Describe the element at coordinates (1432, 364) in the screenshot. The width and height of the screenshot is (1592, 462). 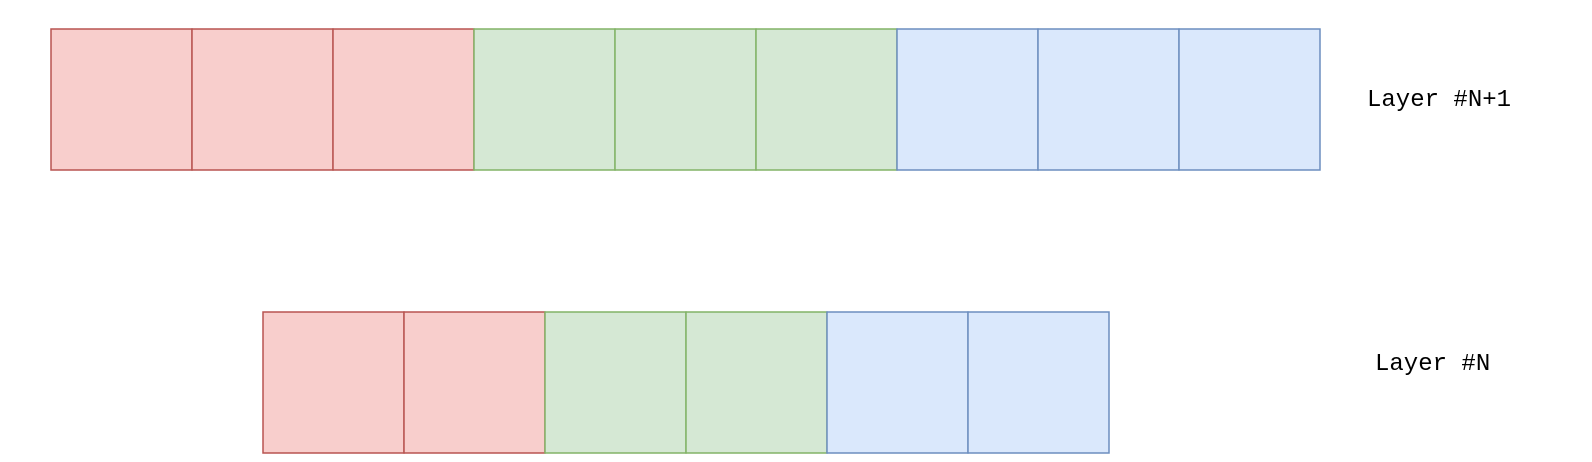
I see `layer-n-label: Layer #N` at that location.